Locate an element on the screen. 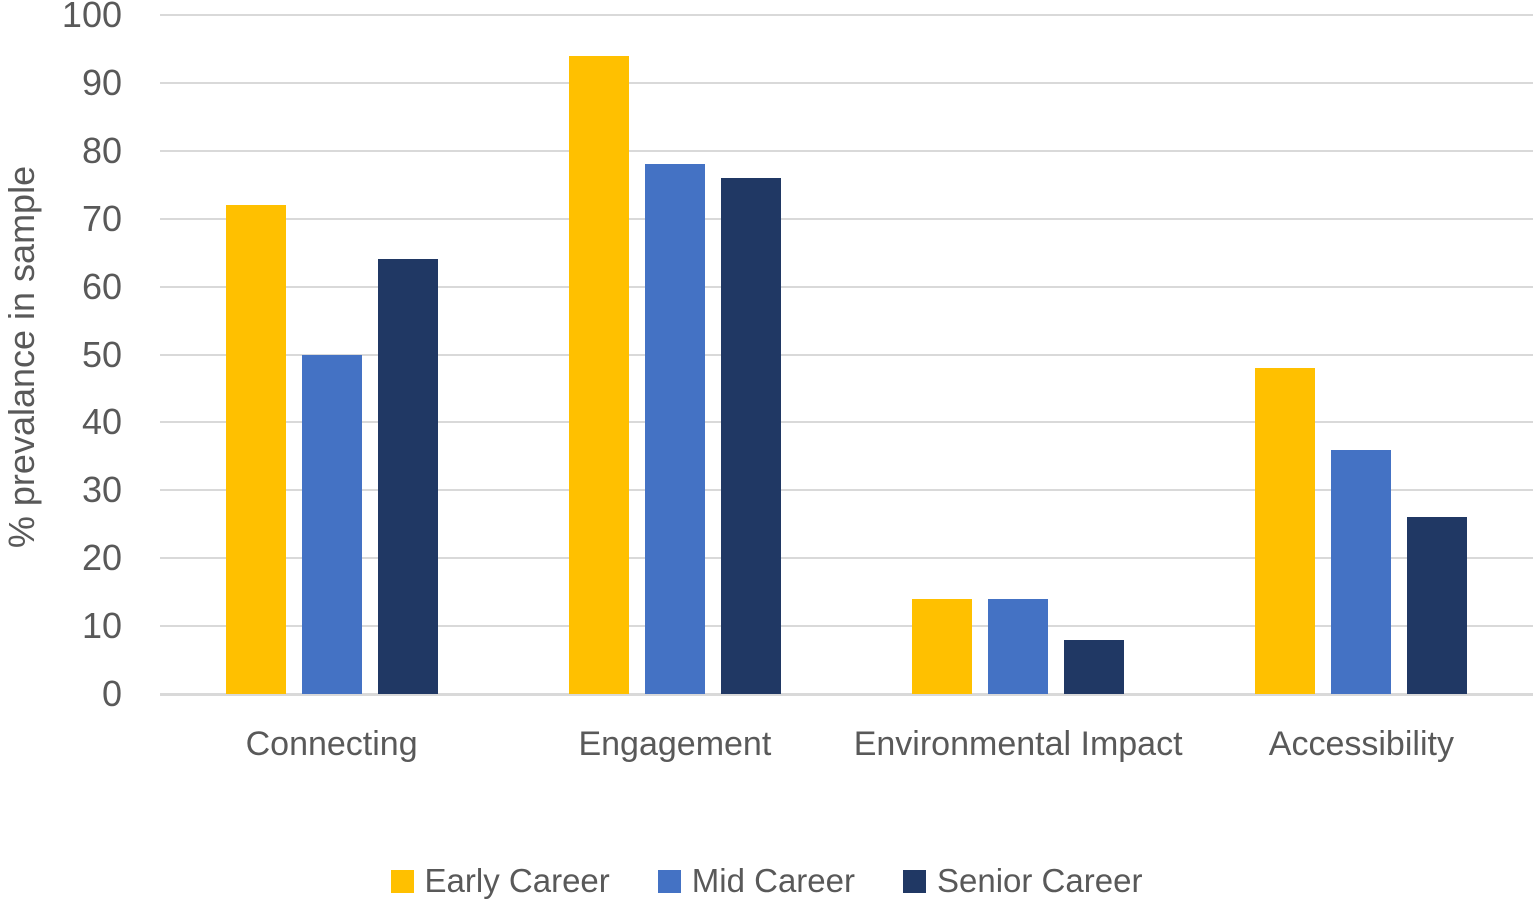 The width and height of the screenshot is (1533, 909). legend-label: Mid Career is located at coordinates (773, 880).